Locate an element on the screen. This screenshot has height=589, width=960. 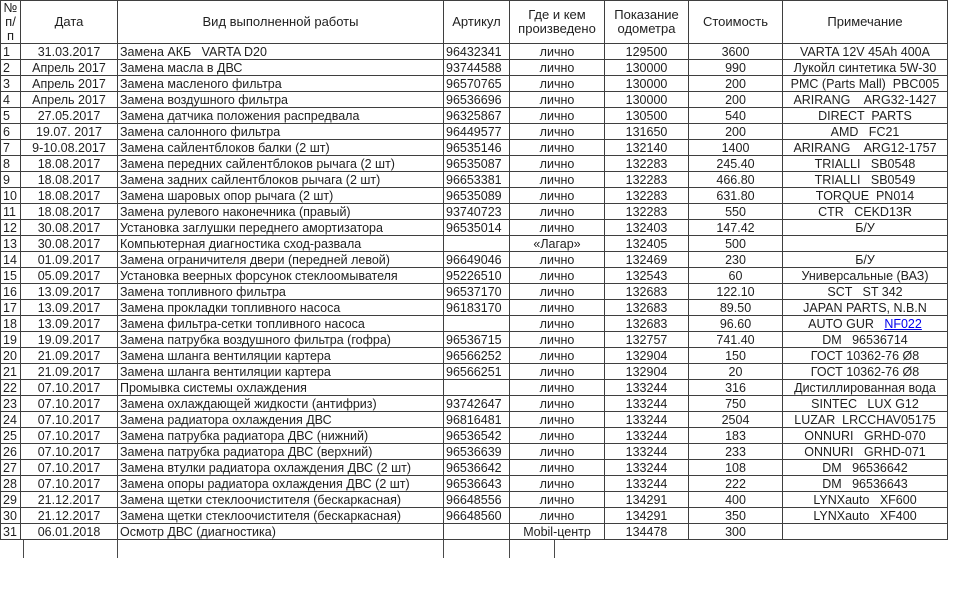
cell-work: Замена патрубка радиатора ДВС (нижний) is located at coordinates (280, 435).